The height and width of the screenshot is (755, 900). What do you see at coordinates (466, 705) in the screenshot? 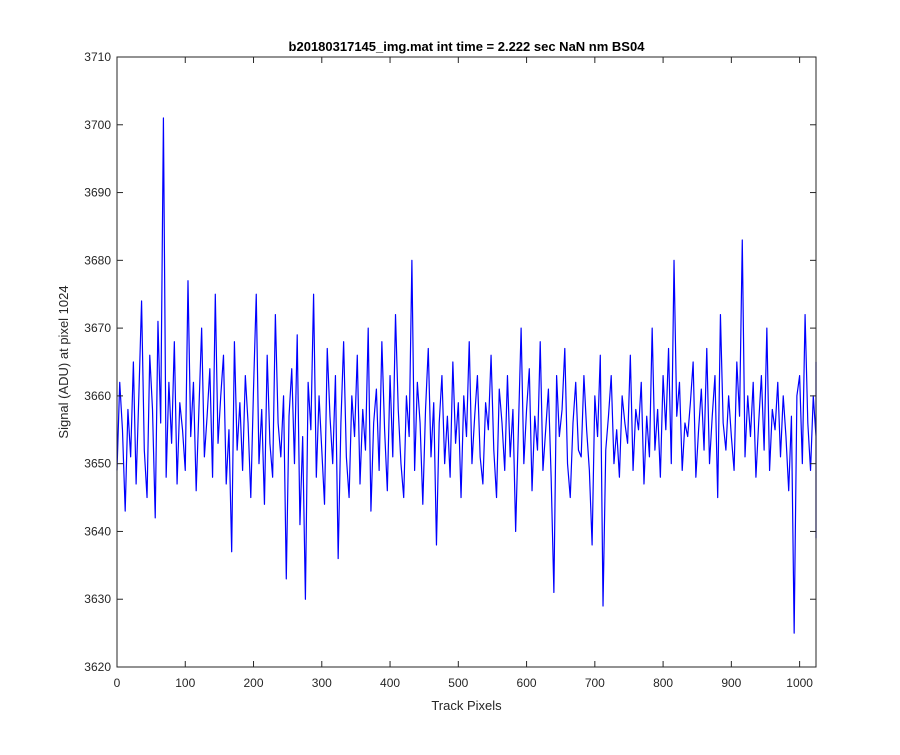
I see `x-axis-label: Track Pixels` at bounding box center [466, 705].